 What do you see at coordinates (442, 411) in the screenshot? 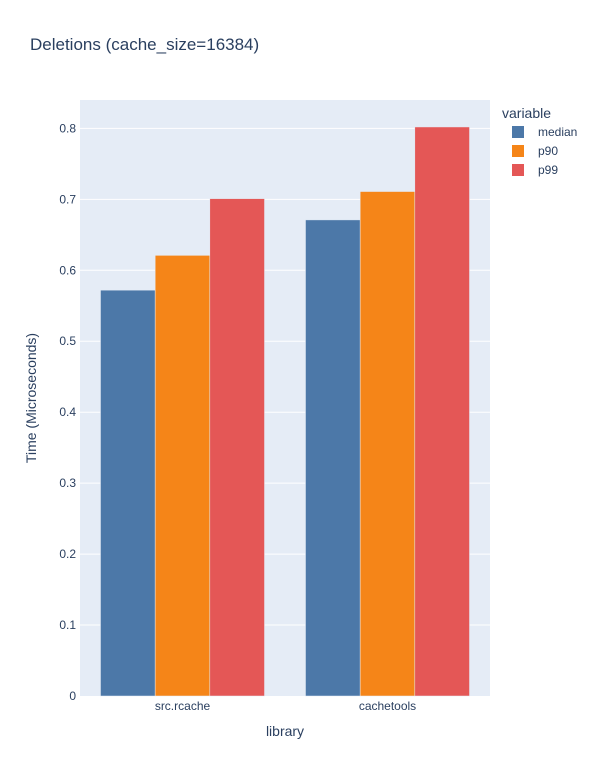
I see `bar-p99-cachetools` at bounding box center [442, 411].